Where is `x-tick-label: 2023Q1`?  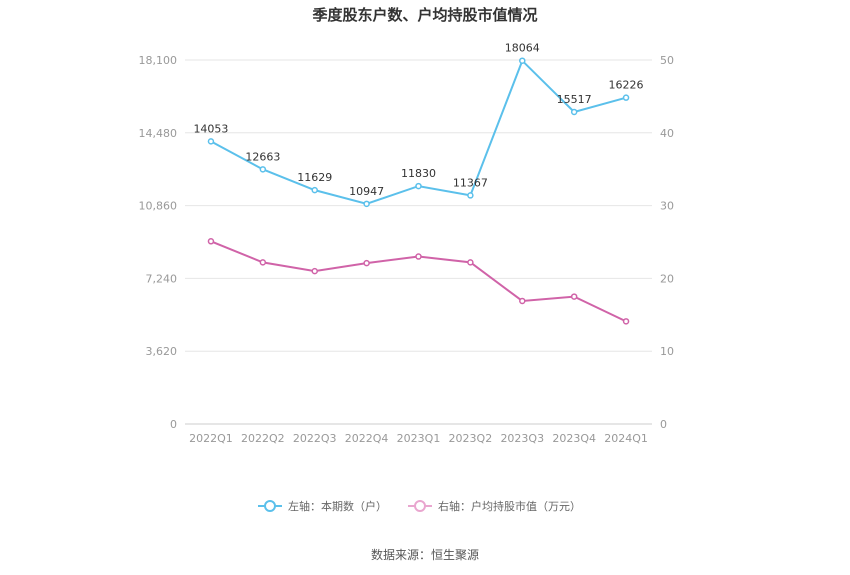
x-tick-label: 2023Q1 is located at coordinates (419, 438).